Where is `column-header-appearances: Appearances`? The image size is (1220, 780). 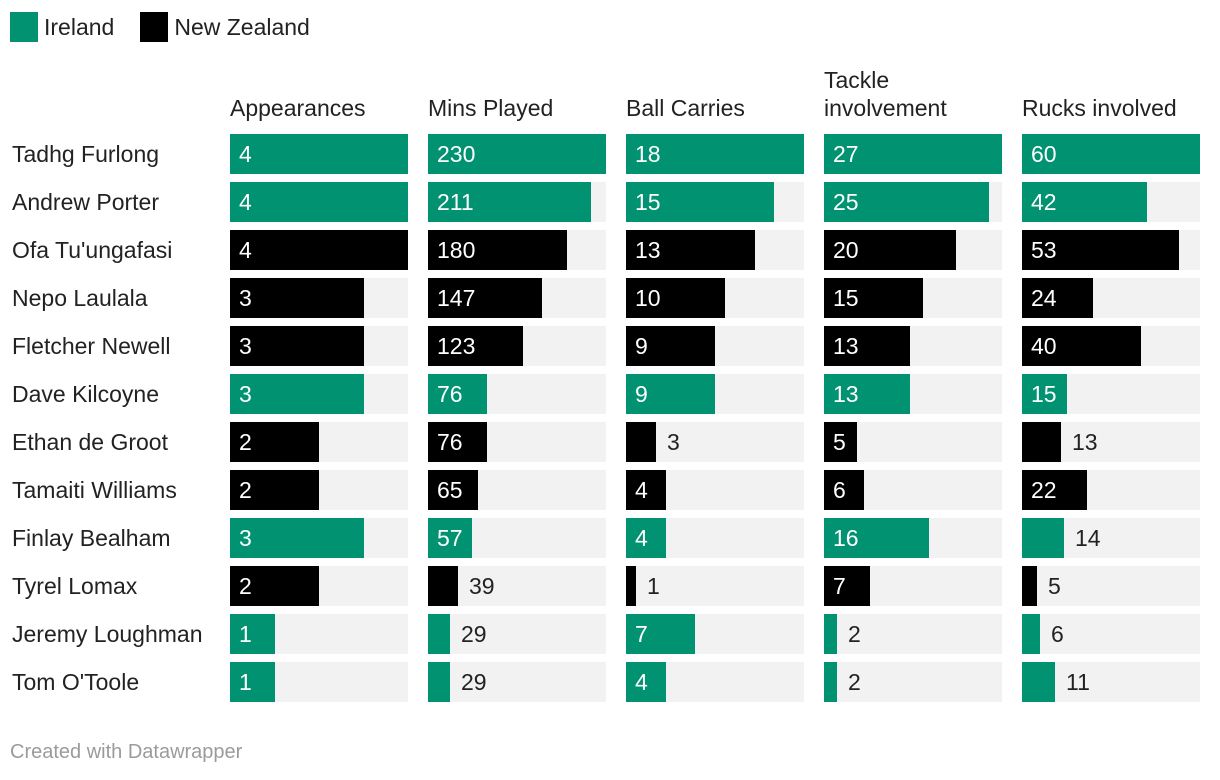
column-header-appearances: Appearances is located at coordinates (298, 108).